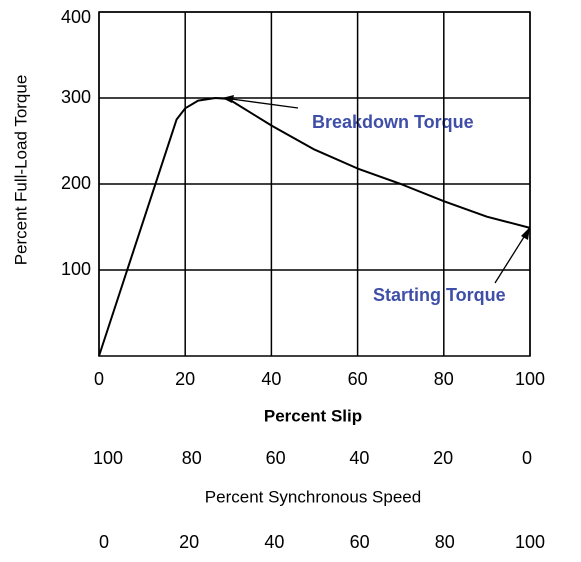  What do you see at coordinates (185, 379) in the screenshot?
I see `x-tick-label: 20` at bounding box center [185, 379].